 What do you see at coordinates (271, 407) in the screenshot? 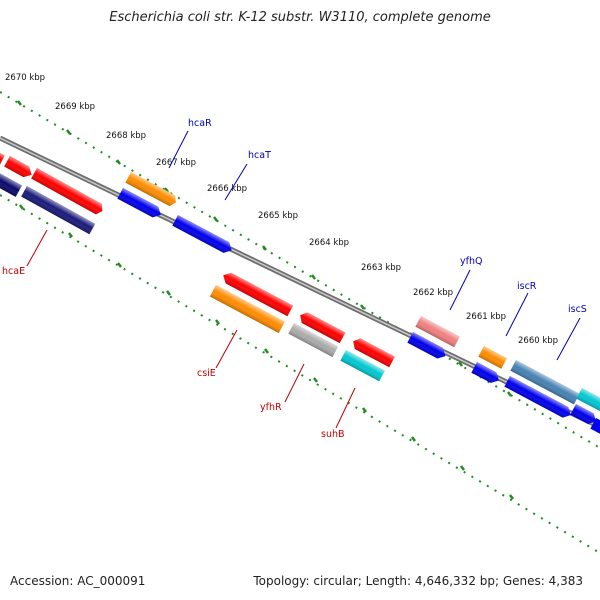
I see `gene-label: yfhR` at bounding box center [271, 407].